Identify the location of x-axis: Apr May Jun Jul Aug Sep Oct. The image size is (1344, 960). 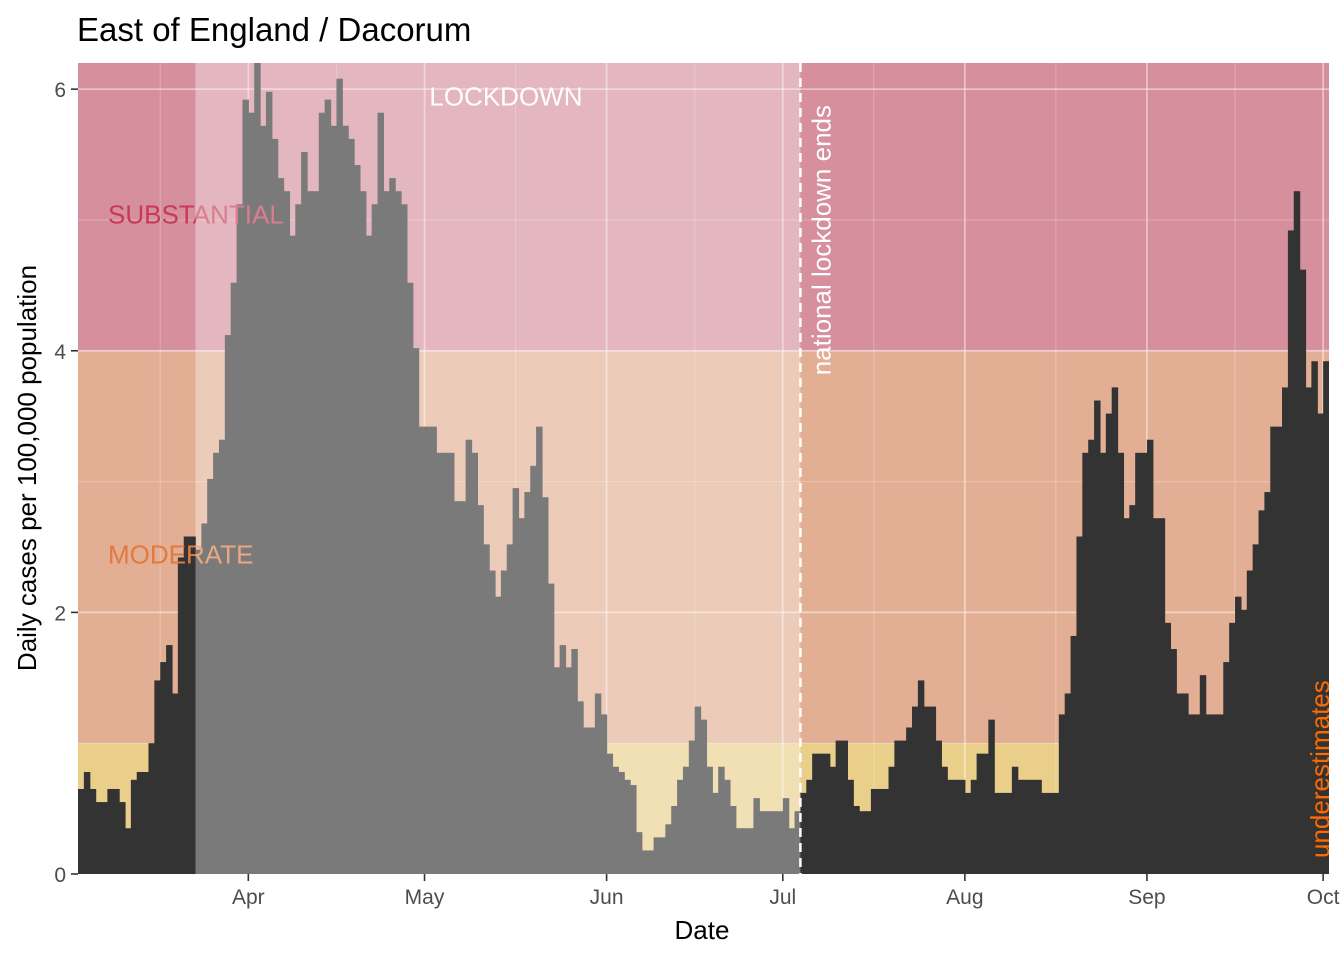
(786, 891).